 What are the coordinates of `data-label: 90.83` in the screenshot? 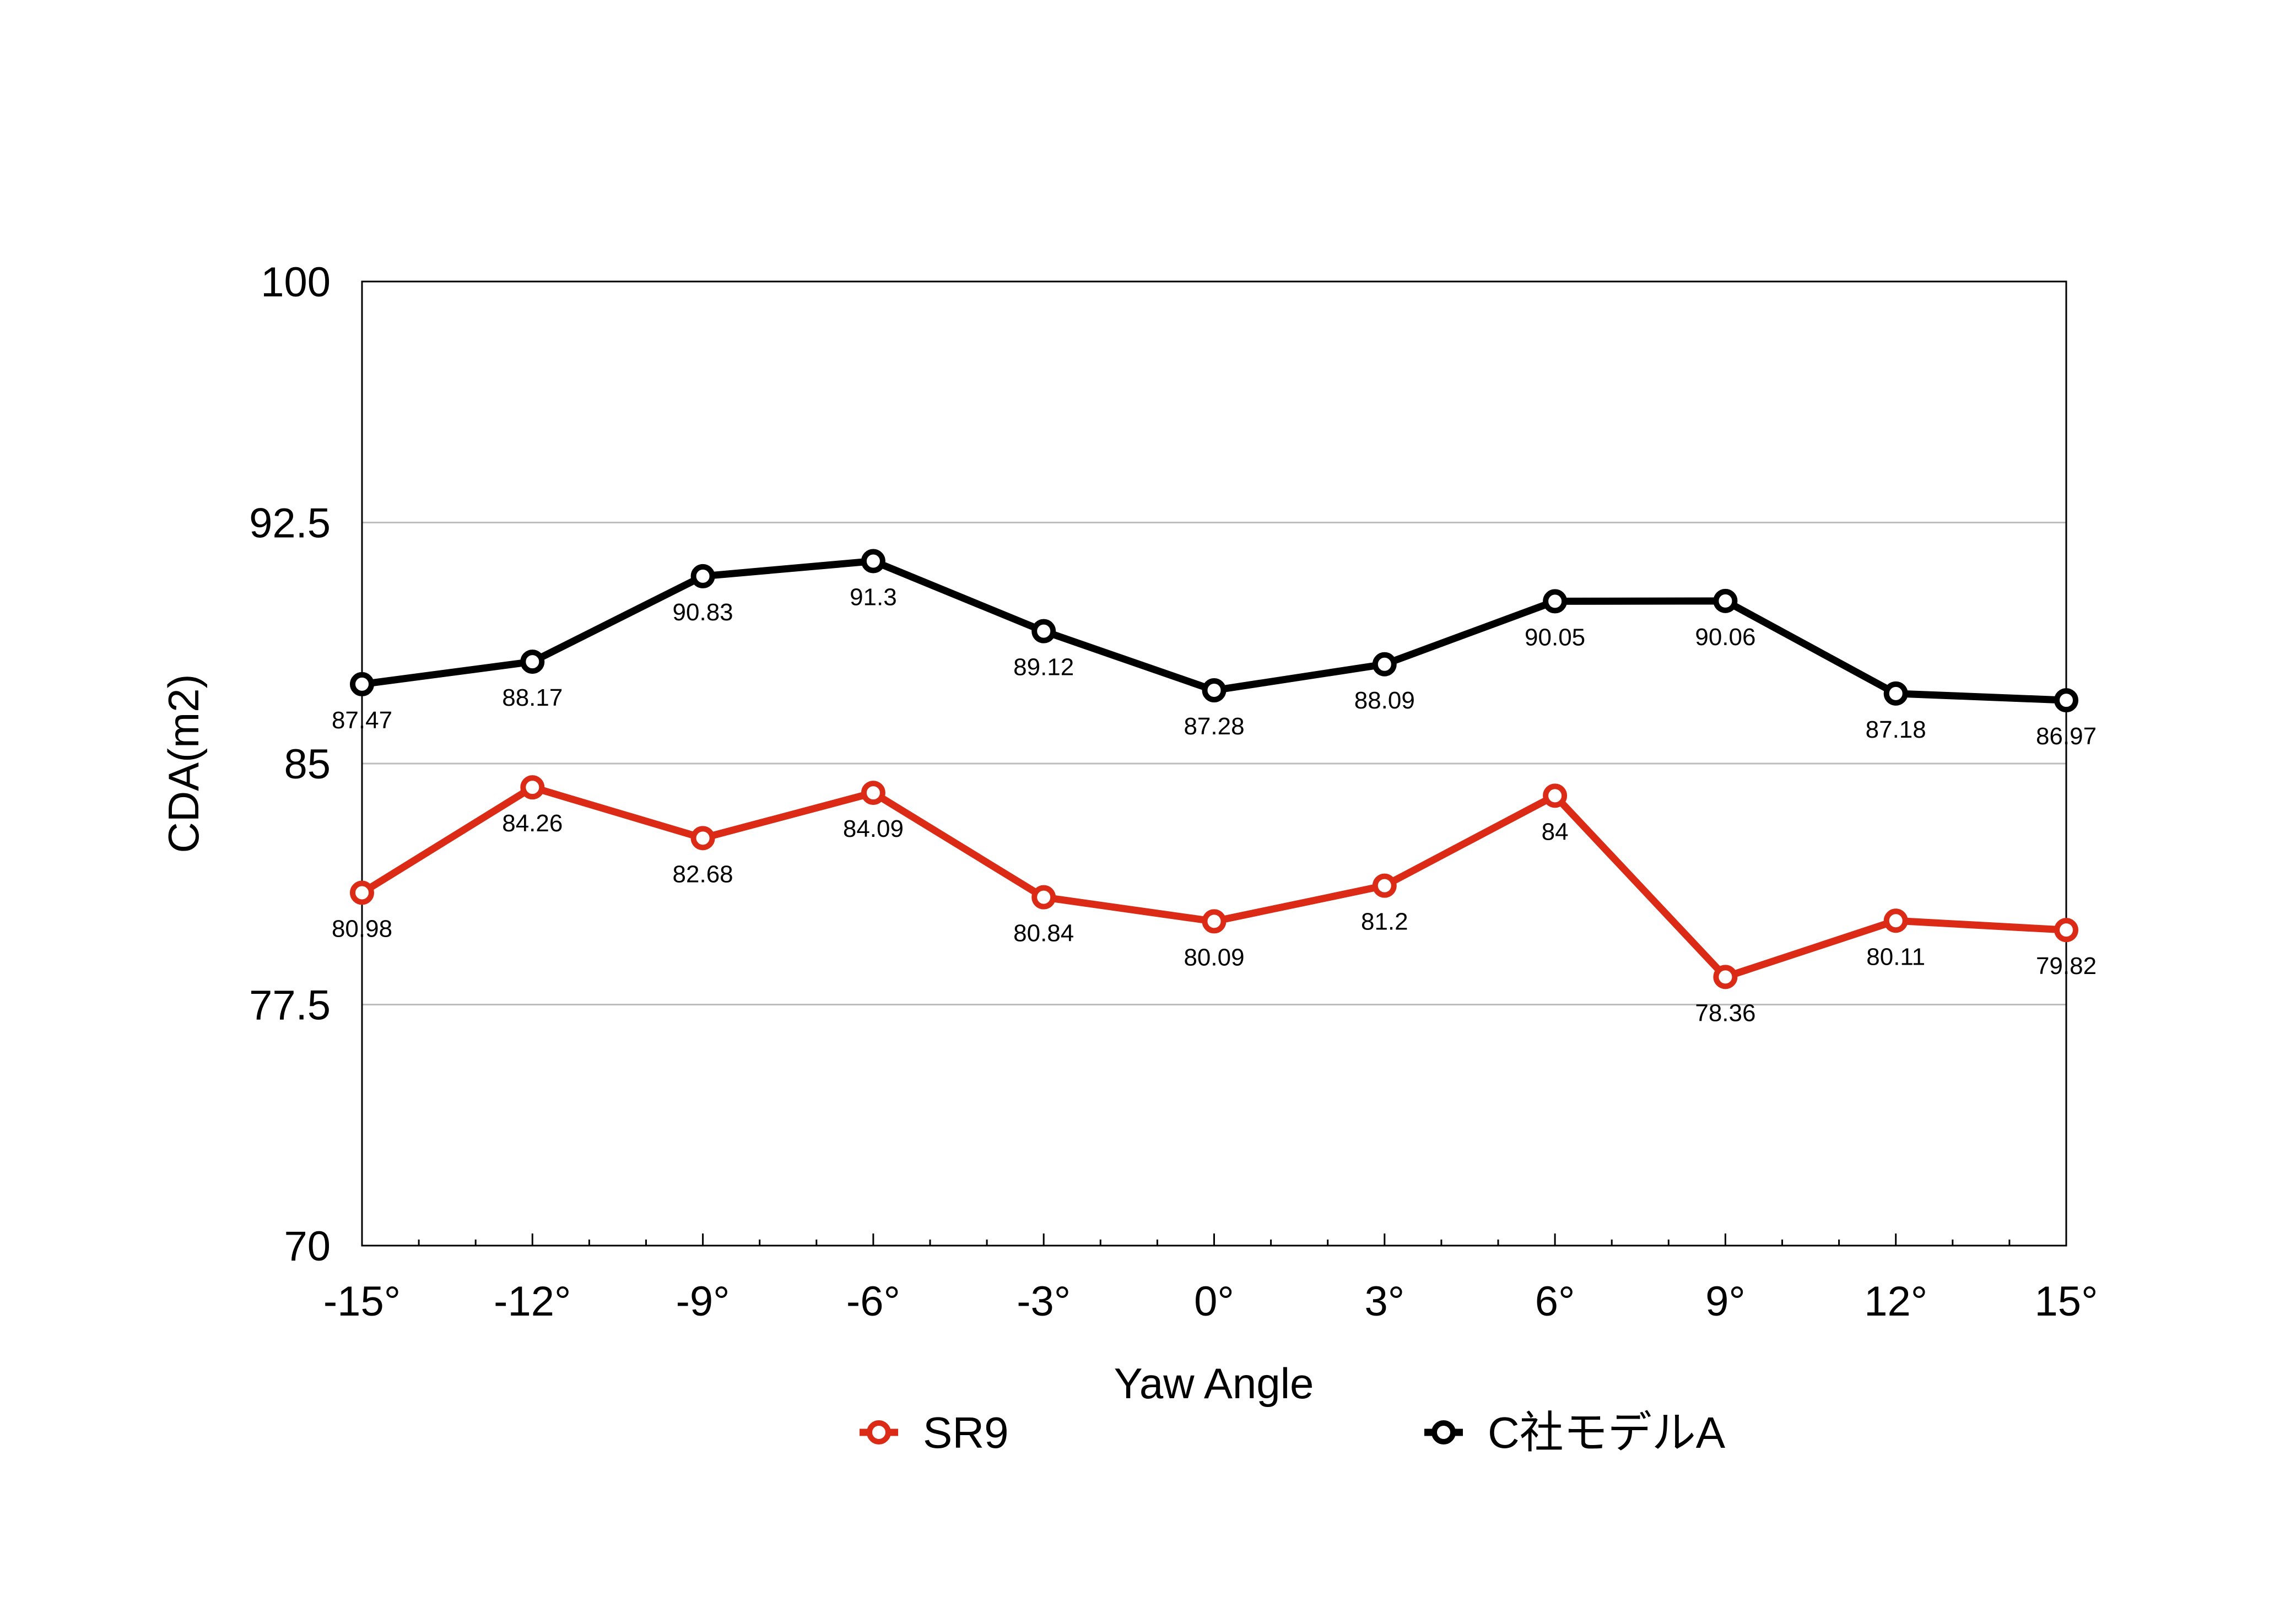 It's located at (703, 612).